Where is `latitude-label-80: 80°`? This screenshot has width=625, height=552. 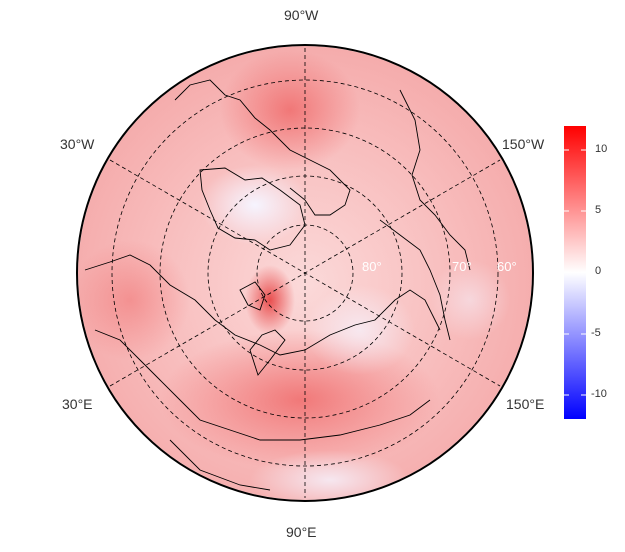
latitude-label-80: 80° is located at coordinates (372, 266).